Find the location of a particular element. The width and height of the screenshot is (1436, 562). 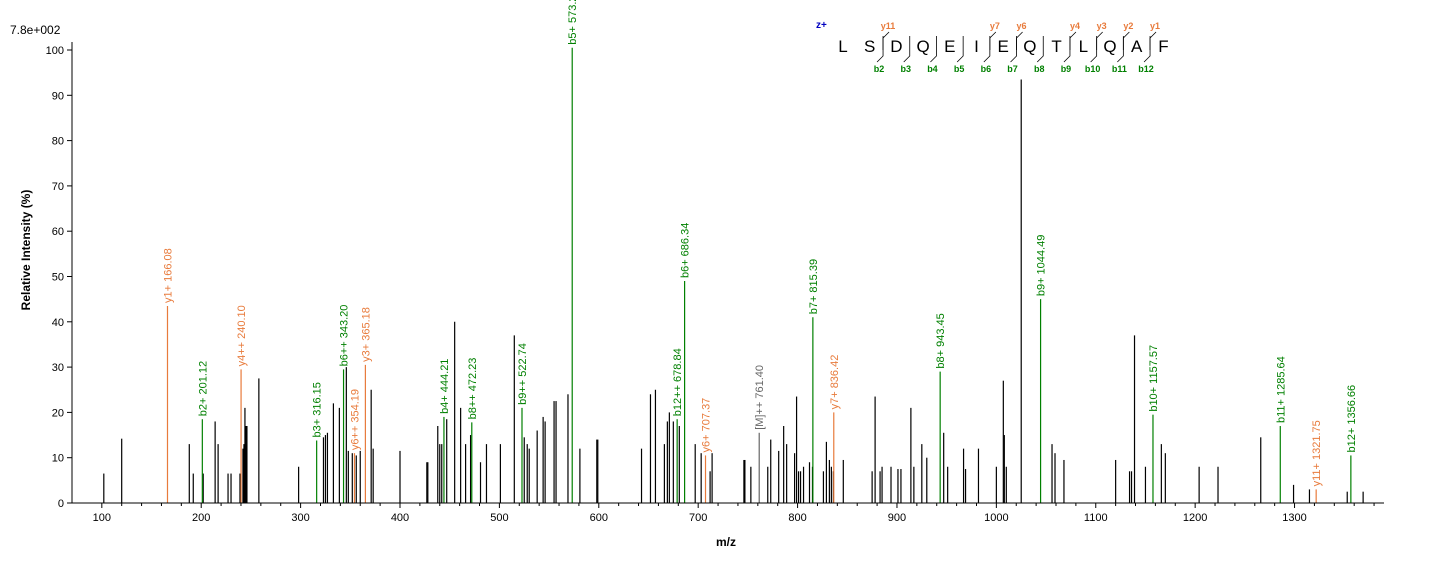

peak-label: b7+ 815.39 is located at coordinates (814, 286).